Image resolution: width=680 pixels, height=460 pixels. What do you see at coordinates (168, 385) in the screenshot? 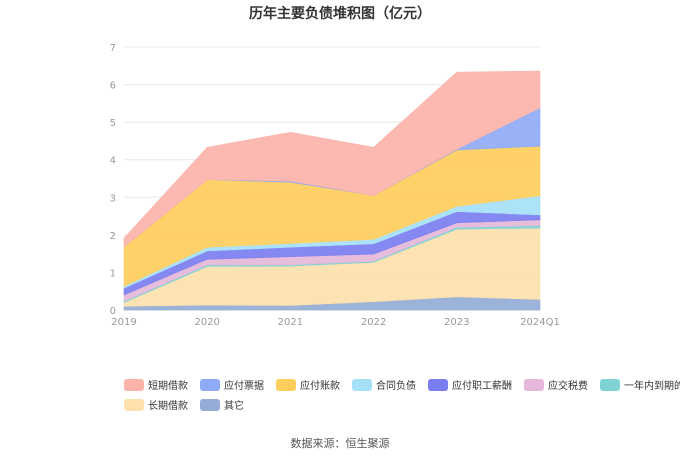
I see `legend-label: 短期借款` at bounding box center [168, 385].